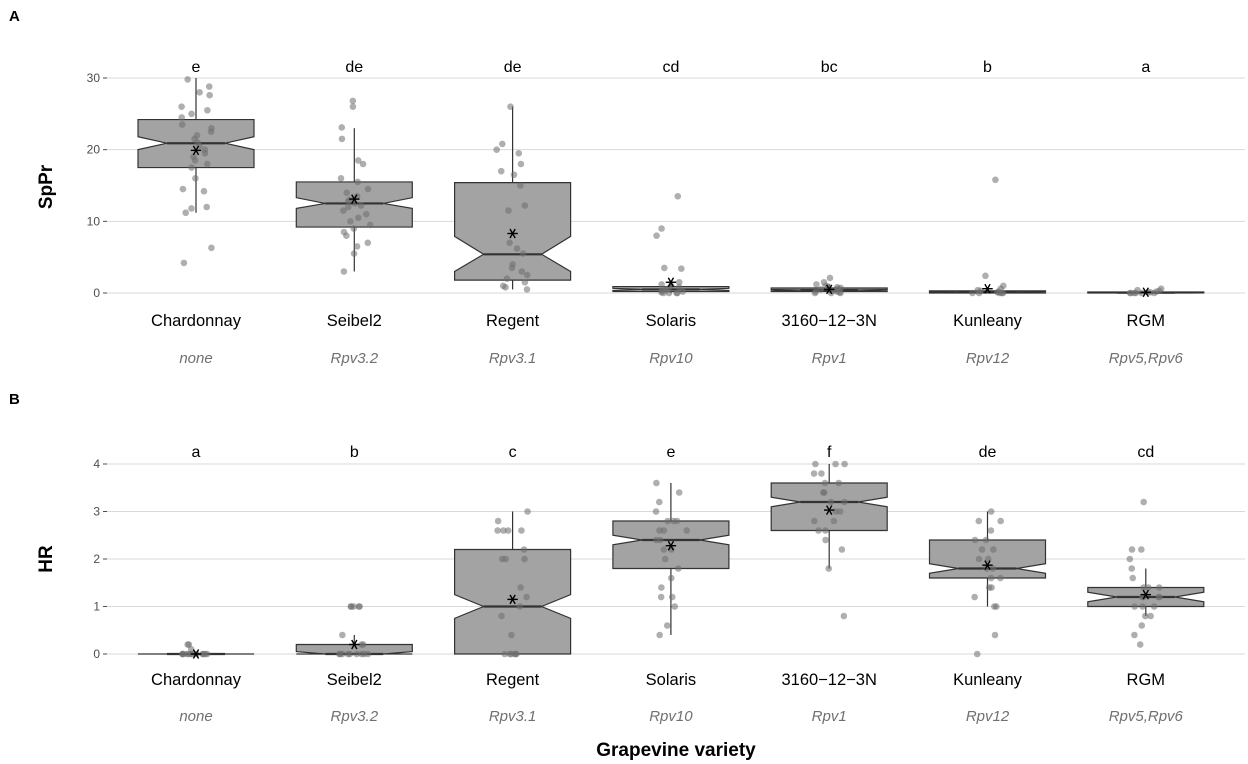 This screenshot has width=1248, height=764. Describe the element at coordinates (513, 358) in the screenshot. I see `resistance-gene-label: Rpv3.1` at that location.